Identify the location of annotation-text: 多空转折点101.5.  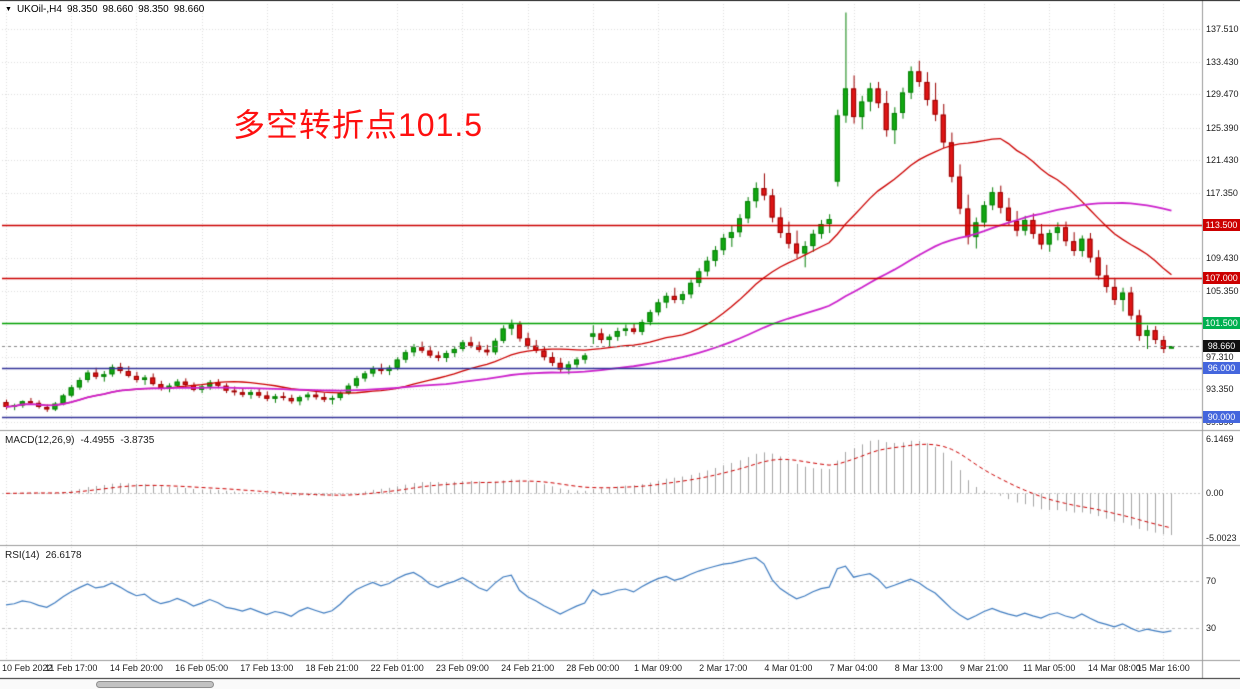
(358, 125).